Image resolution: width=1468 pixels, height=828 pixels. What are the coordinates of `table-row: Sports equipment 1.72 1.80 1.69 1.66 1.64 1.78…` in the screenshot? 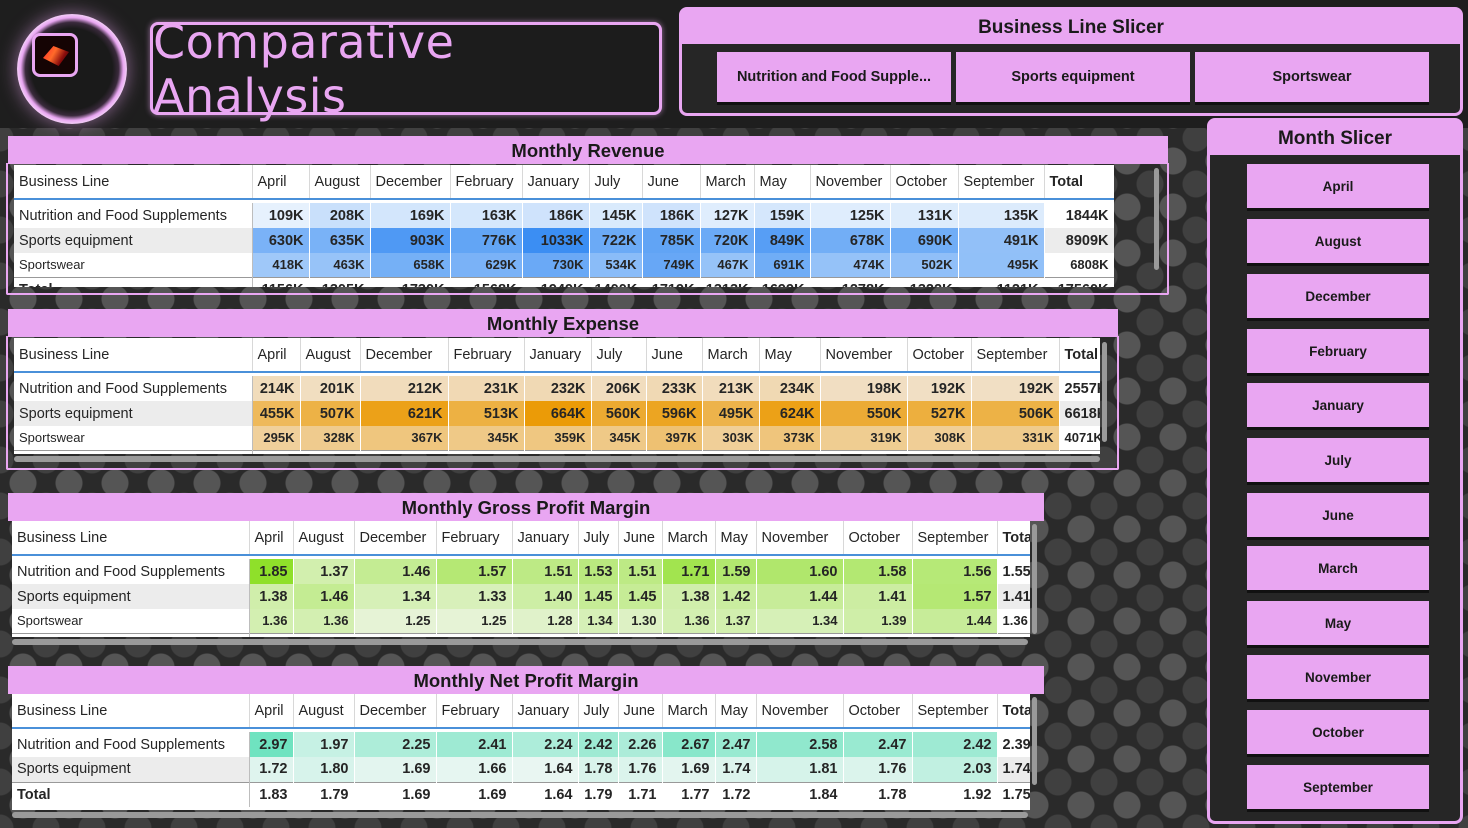 It's located at (521, 769).